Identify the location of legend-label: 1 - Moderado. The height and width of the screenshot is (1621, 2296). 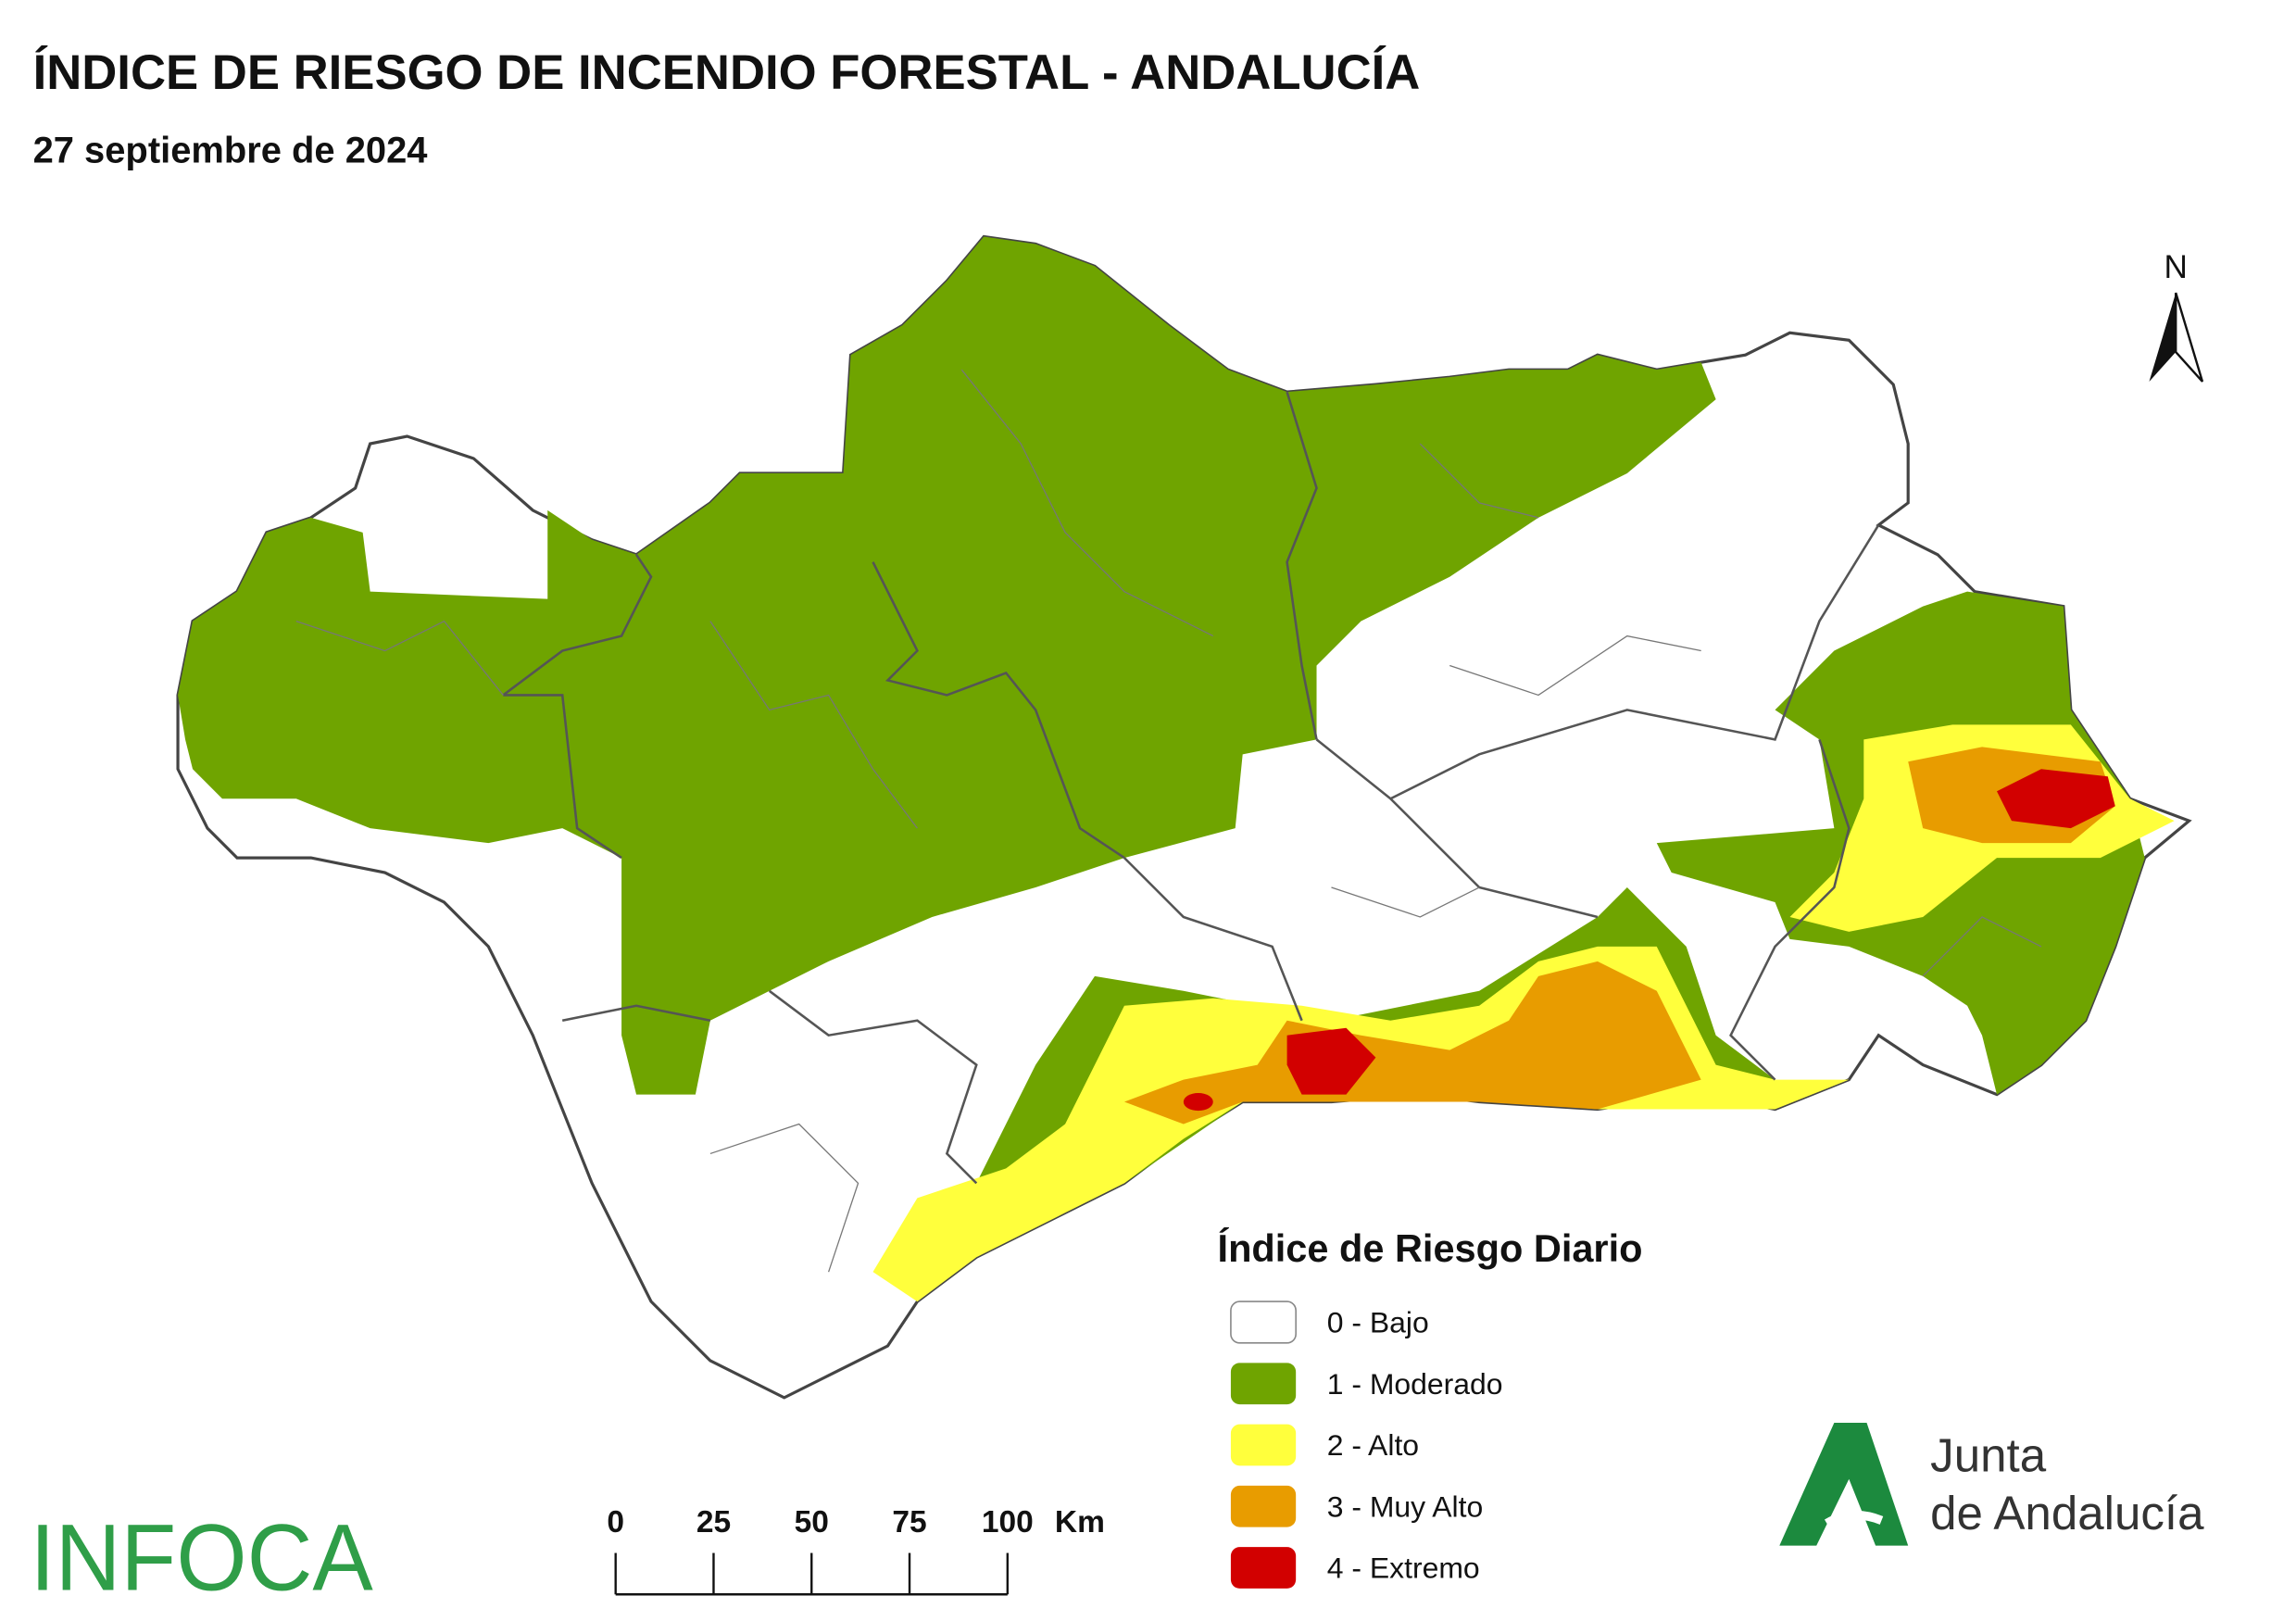
(1415, 1384).